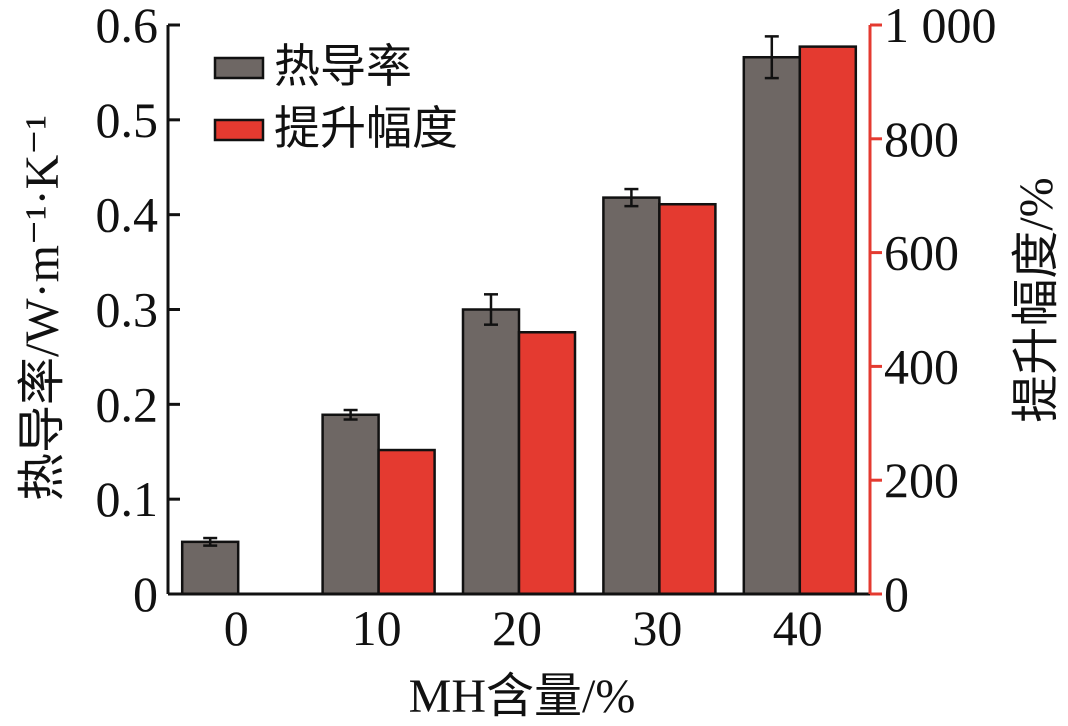 This screenshot has height=726, width=1068. I want to click on y-axis-left-title: 热导率/W·m⁻¹·K⁻¹, so click(42, 308).